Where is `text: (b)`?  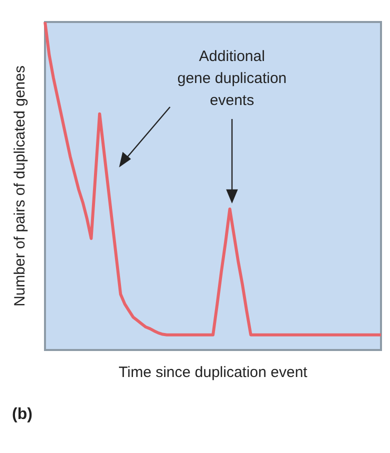 text: (b) is located at coordinates (22, 415).